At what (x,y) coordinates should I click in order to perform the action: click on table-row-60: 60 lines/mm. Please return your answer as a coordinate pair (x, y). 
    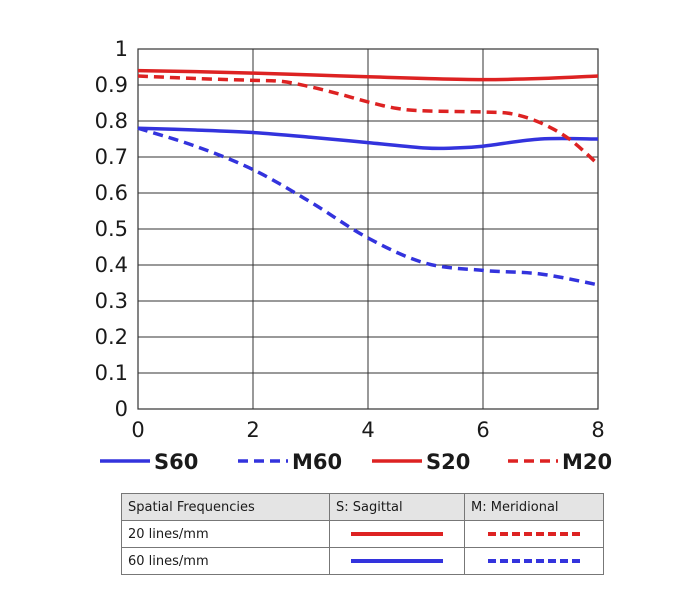
    Looking at the image, I should click on (362, 561).